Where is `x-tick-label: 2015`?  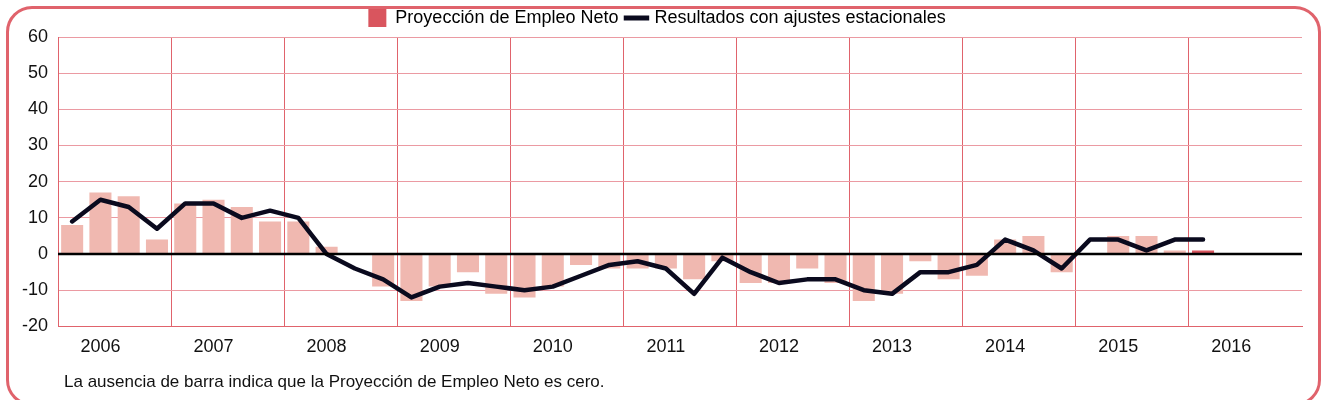
x-tick-label: 2015 is located at coordinates (1118, 346).